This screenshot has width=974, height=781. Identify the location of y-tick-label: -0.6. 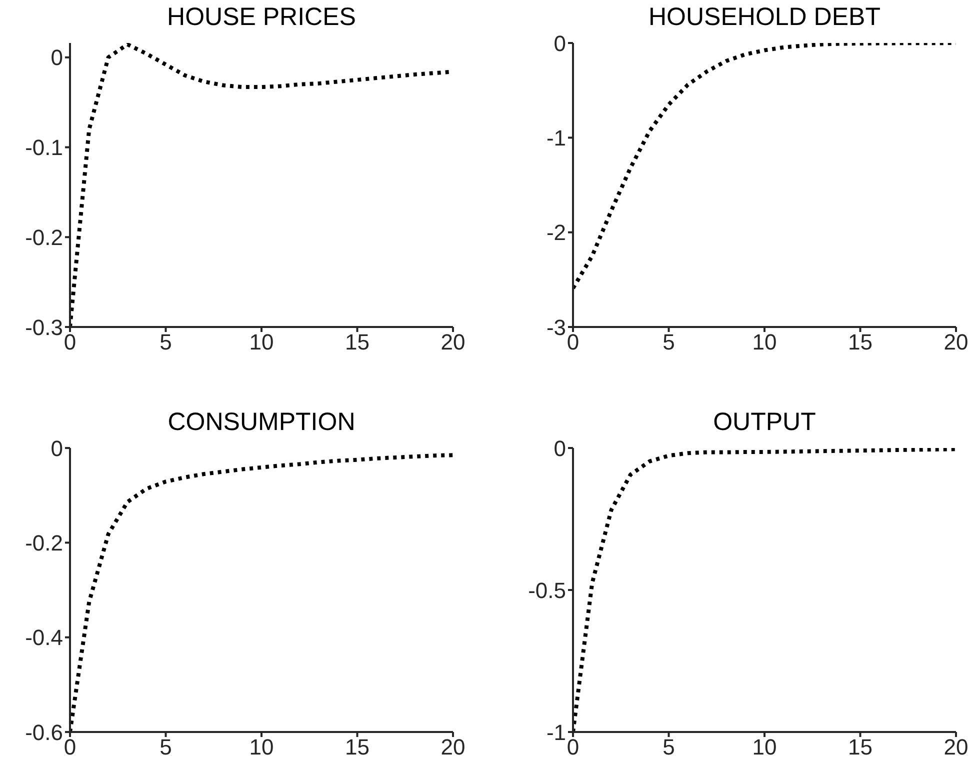
(44, 732).